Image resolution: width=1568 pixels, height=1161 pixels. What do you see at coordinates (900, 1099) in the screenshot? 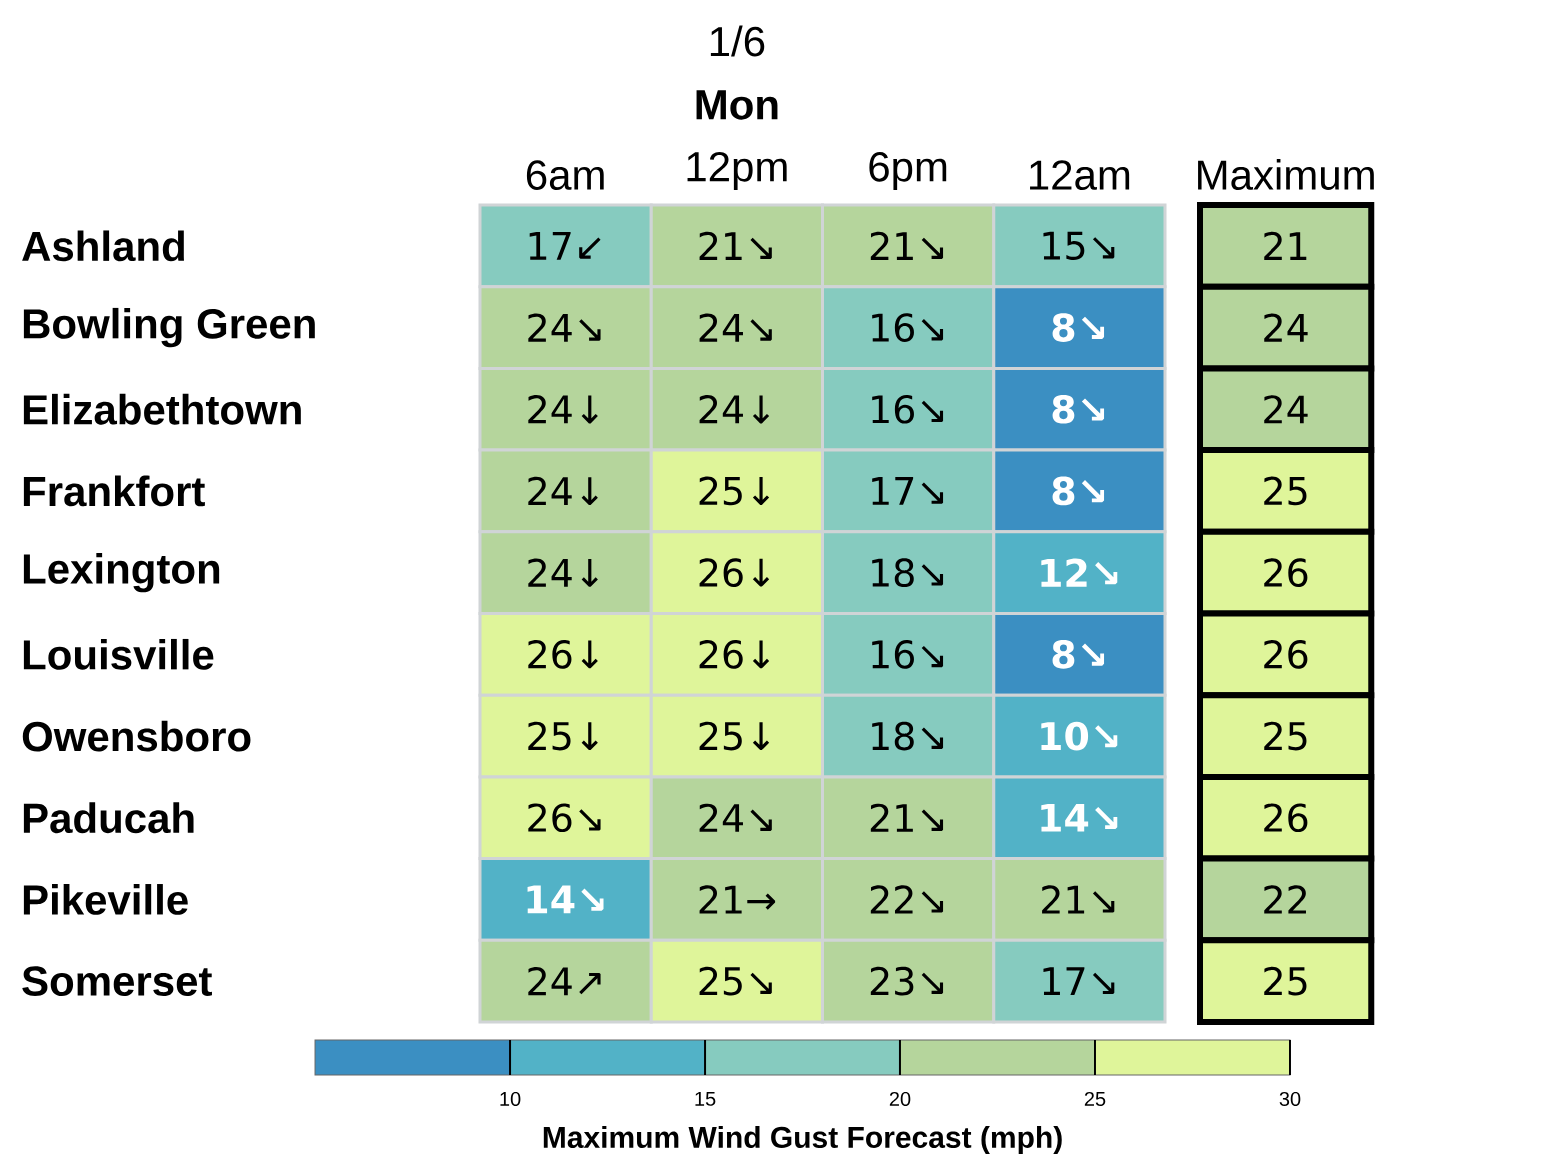
I see `color-bar-label: 20` at bounding box center [900, 1099].